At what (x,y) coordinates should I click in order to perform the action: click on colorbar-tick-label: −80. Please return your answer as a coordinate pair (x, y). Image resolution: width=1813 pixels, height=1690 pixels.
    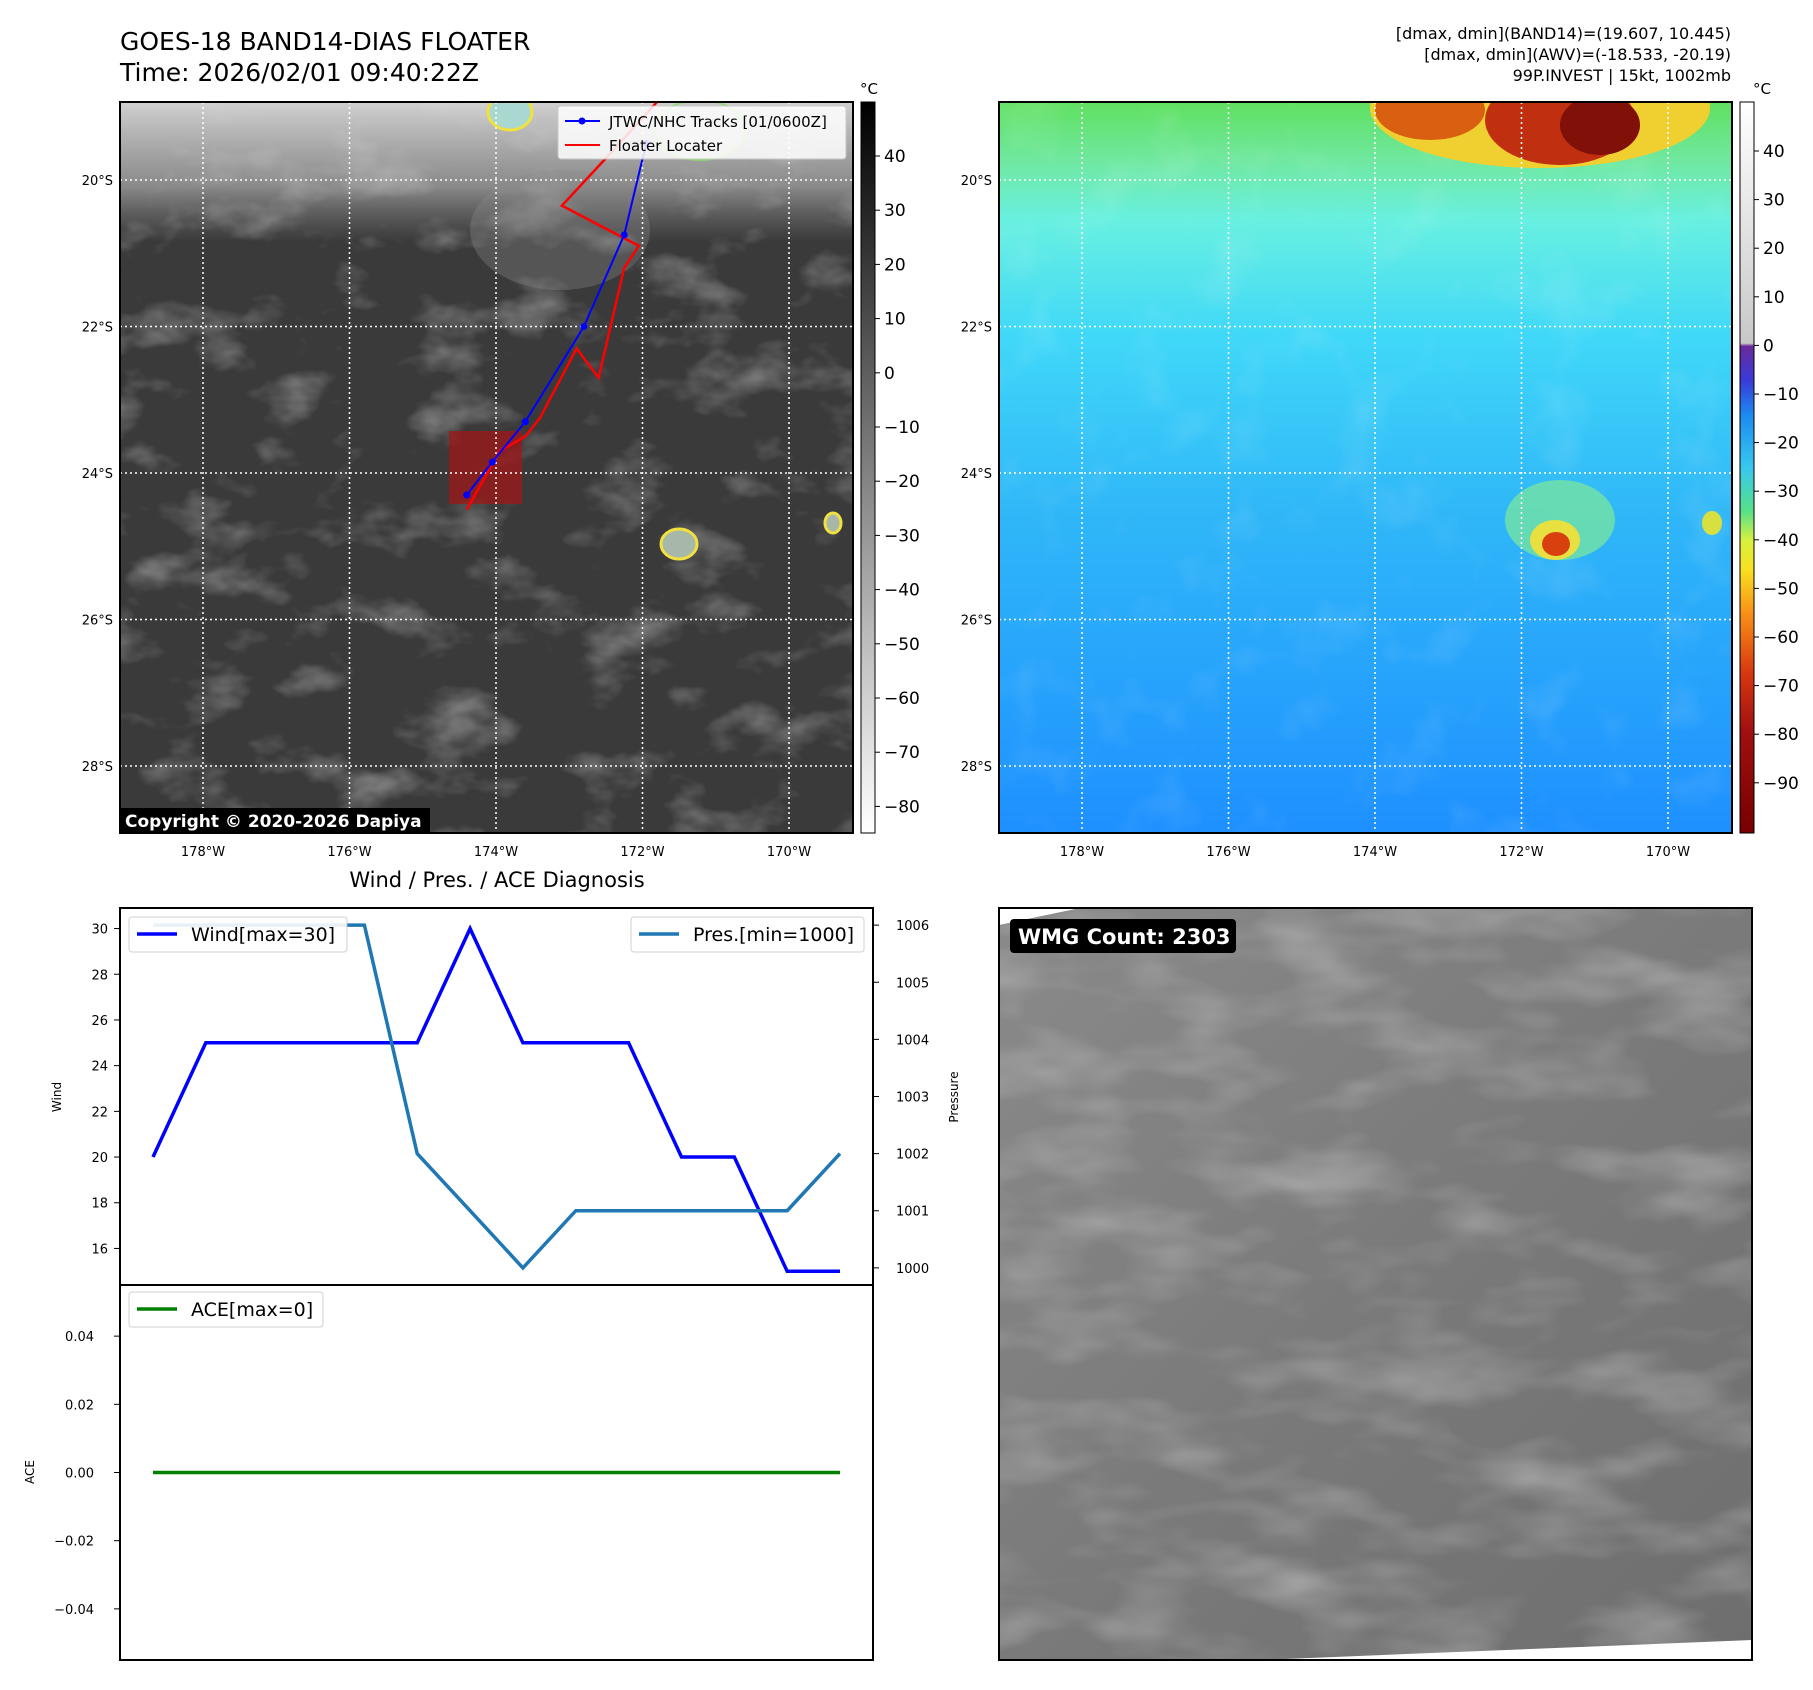
    Looking at the image, I should click on (1781, 735).